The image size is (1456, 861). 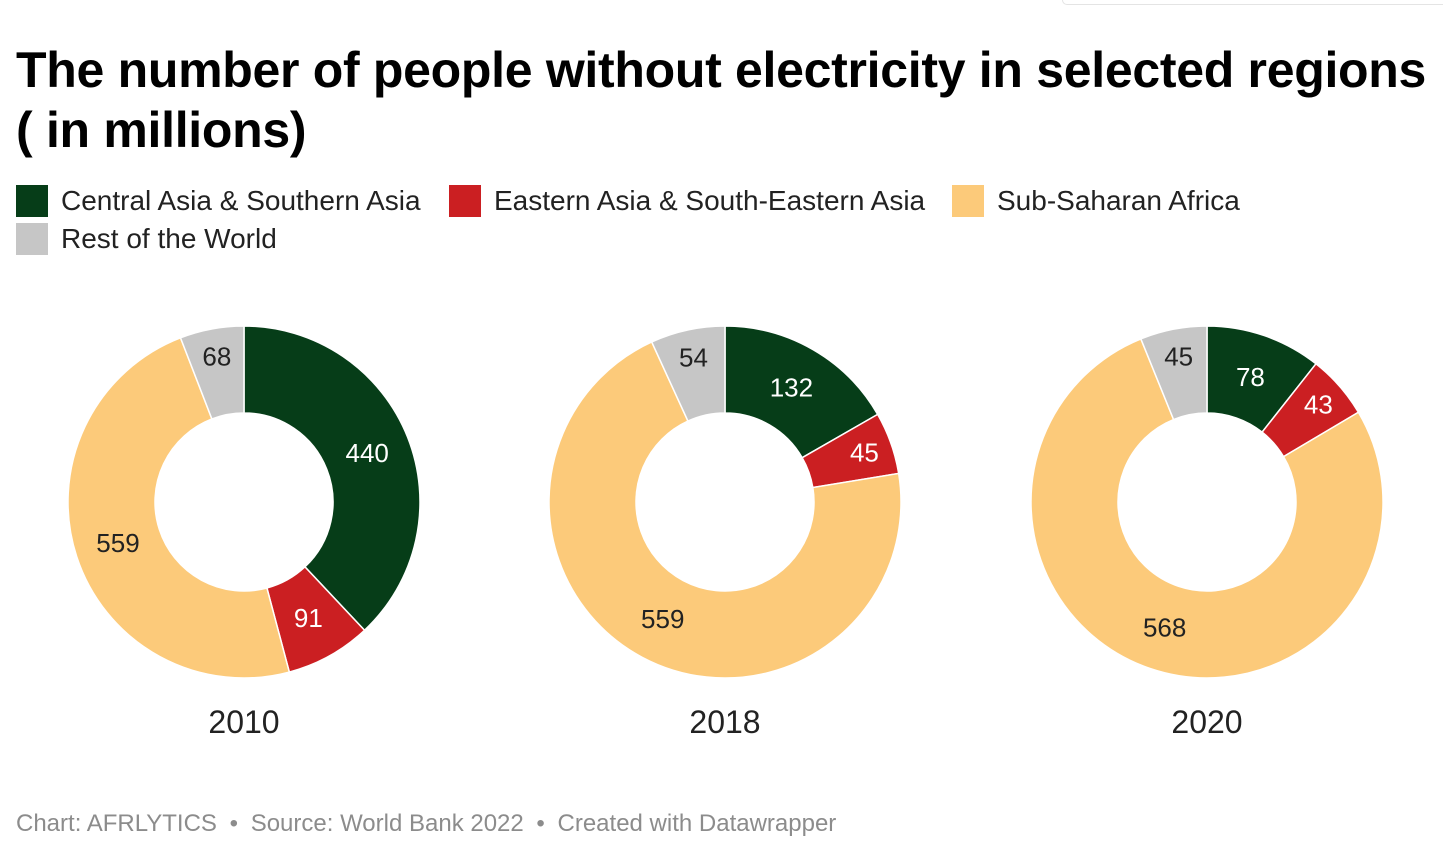 I want to click on slice-value-label: 78, so click(x=1250, y=377).